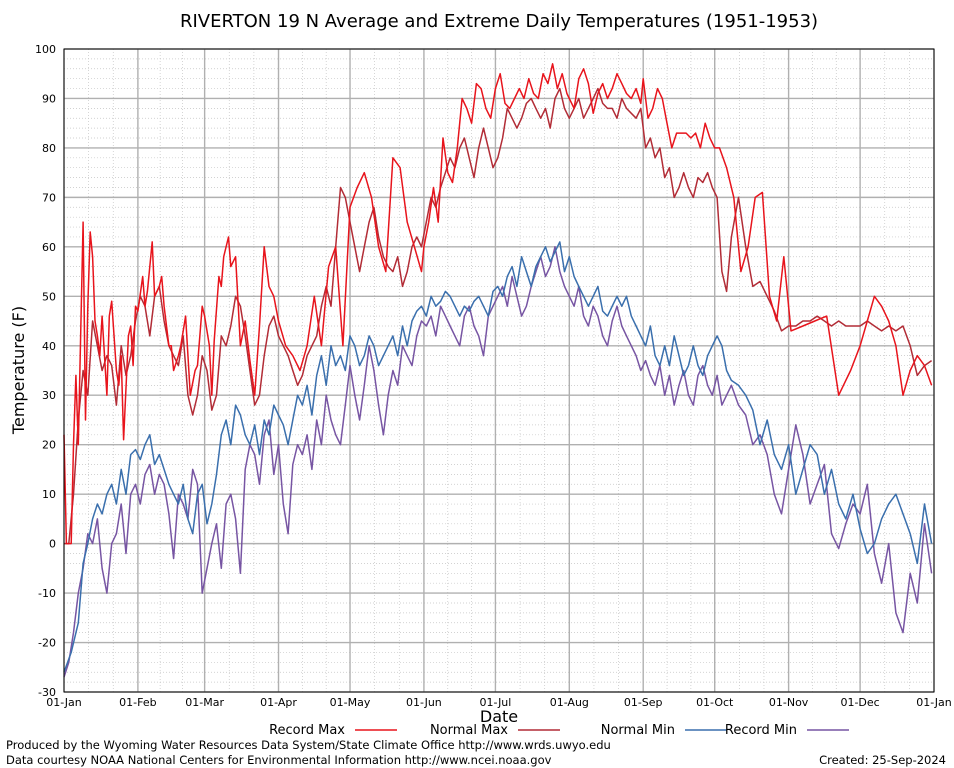 This screenshot has width=954, height=768. Describe the element at coordinates (307, 730) in the screenshot. I see `legend-label: Record Max` at that location.